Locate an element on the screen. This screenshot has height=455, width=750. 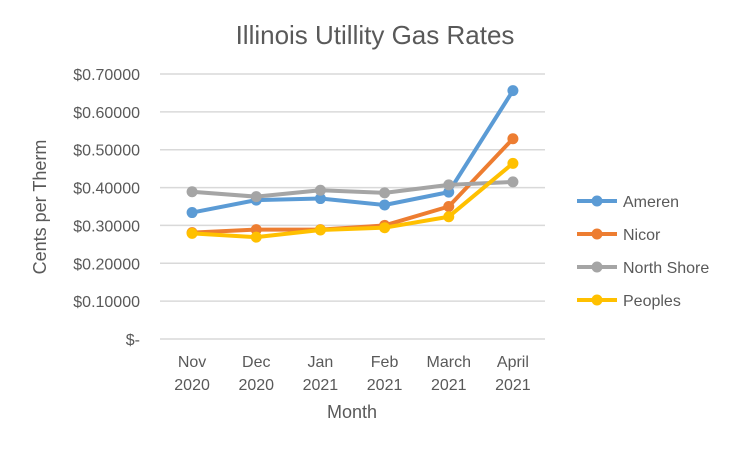
x-tick-label: Feb is located at coordinates (385, 362).